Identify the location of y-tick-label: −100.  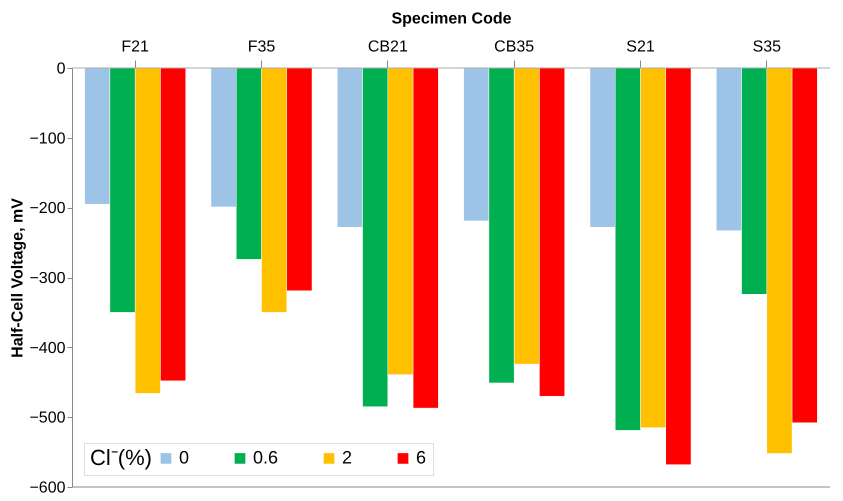
(47, 139).